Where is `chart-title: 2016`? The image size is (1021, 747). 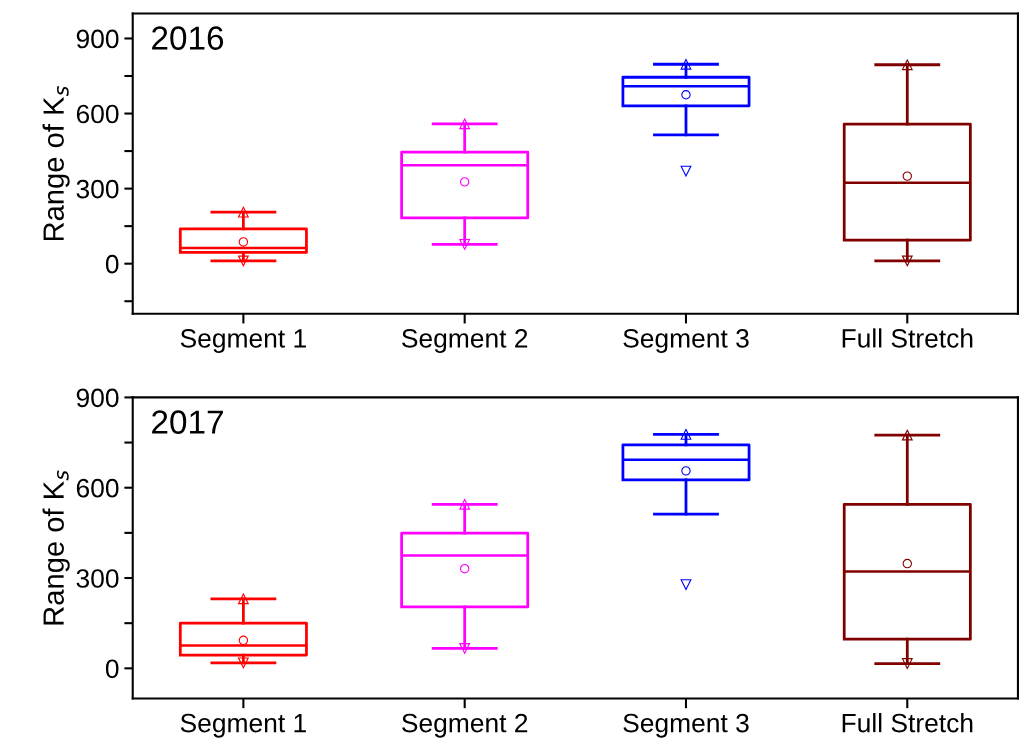
chart-title: 2016 is located at coordinates (188, 38).